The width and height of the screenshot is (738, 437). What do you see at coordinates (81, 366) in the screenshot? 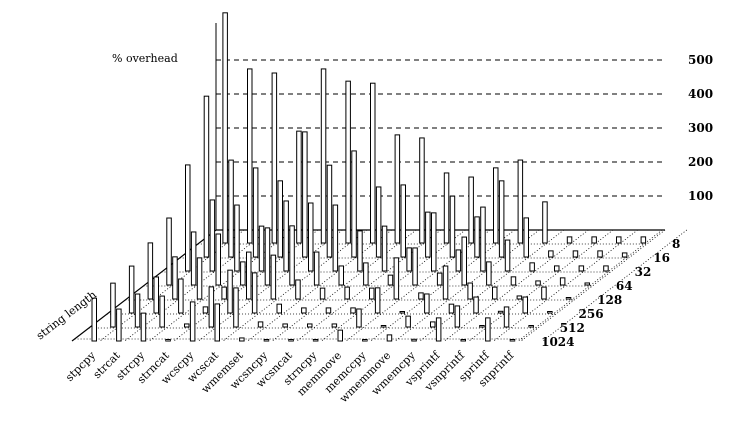
I see `category-label: stpcpy` at bounding box center [81, 366].